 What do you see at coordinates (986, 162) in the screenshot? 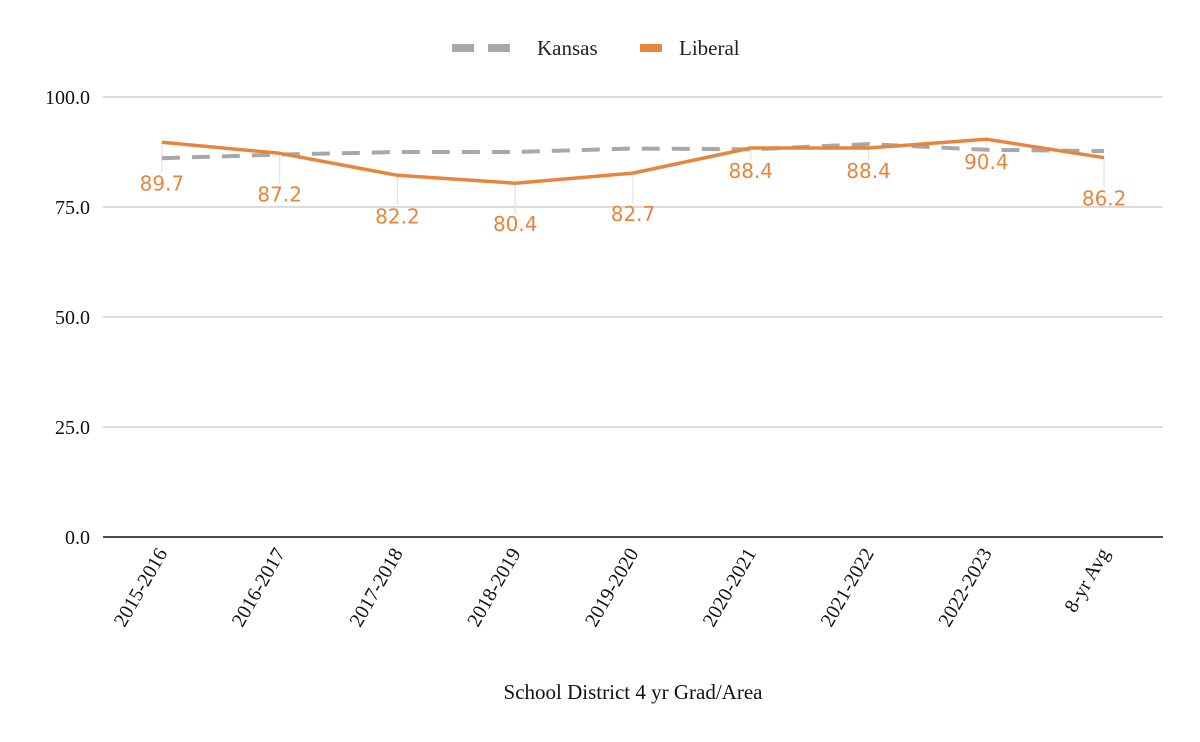
I see `data-label: 90.4` at bounding box center [986, 162].